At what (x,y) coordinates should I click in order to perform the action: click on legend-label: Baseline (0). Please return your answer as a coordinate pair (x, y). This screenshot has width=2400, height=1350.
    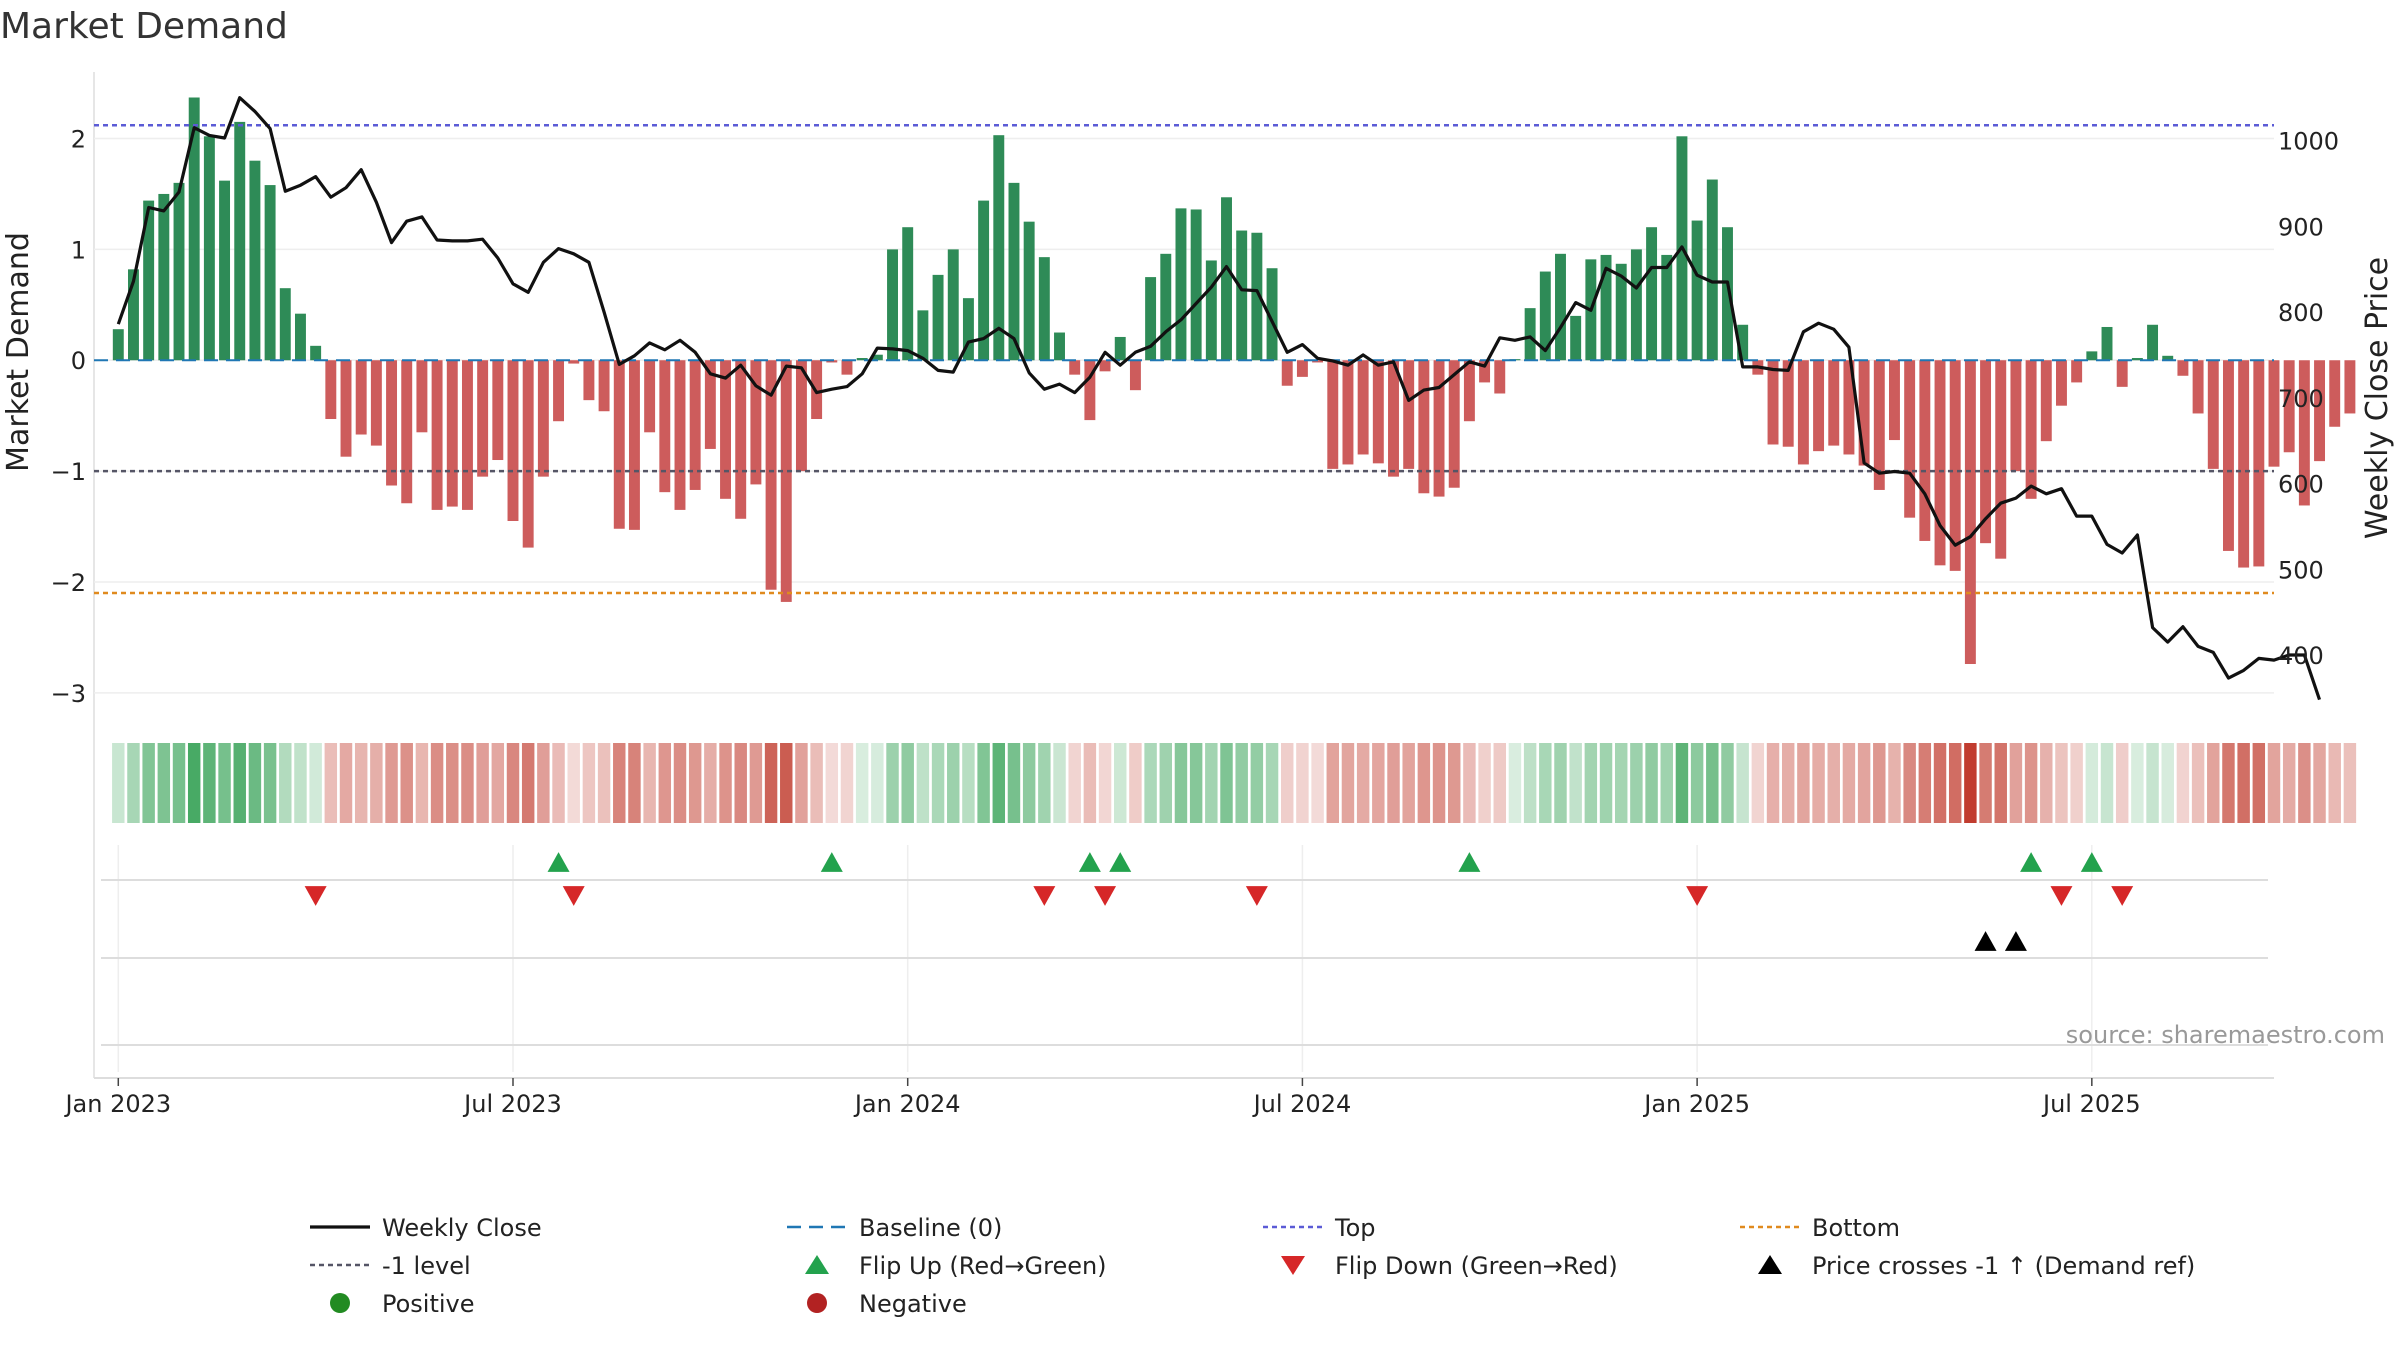
    Looking at the image, I should click on (930, 1228).